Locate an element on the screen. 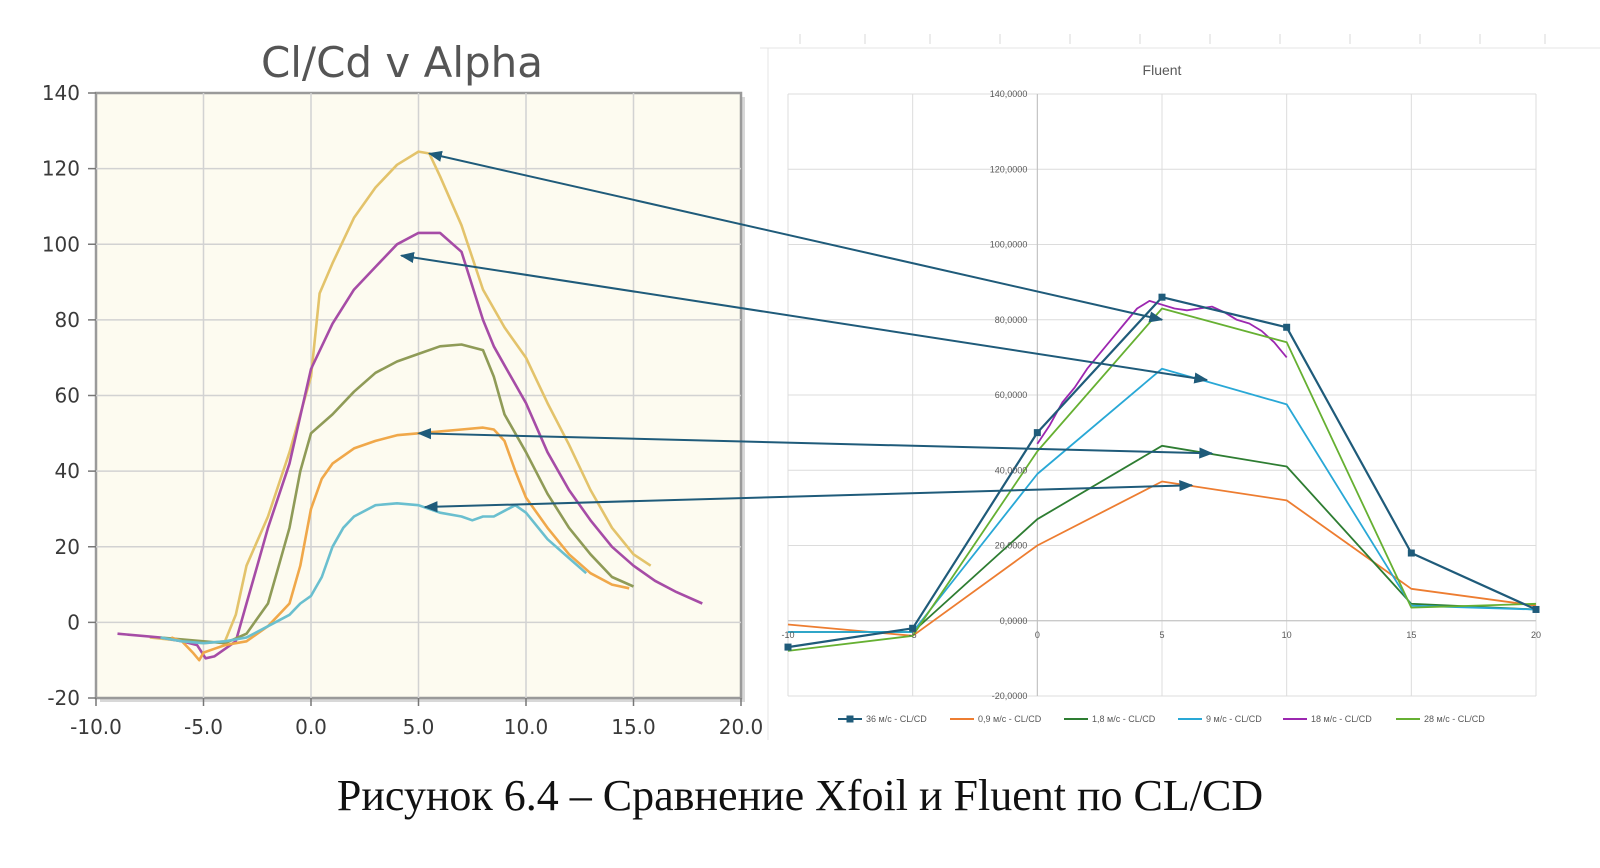 The image size is (1600, 868). xfoil-y-tick-label: 80 is located at coordinates (67, 320).